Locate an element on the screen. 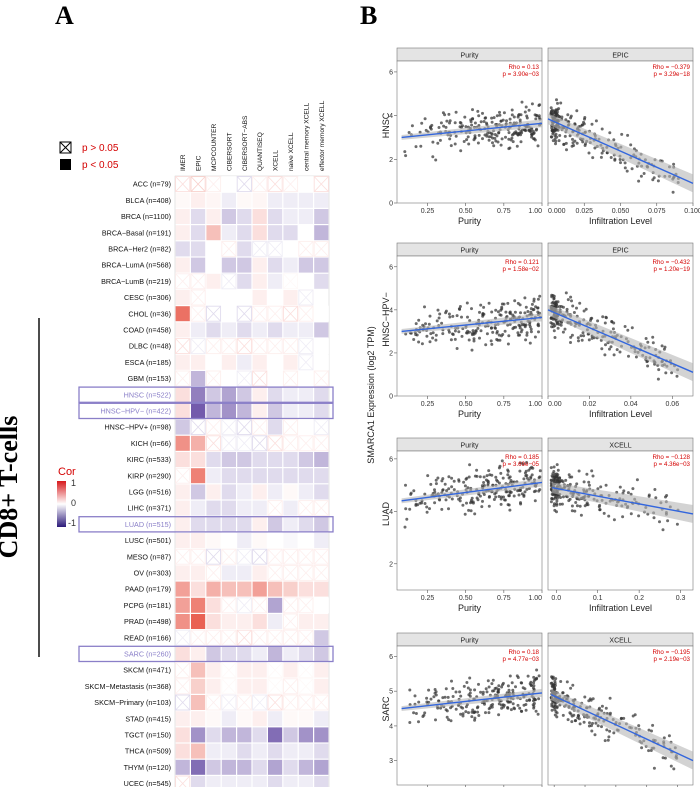 The width and height of the screenshot is (700, 787). x-axis-title: Infiltration Level is located at coordinates (620, 221).